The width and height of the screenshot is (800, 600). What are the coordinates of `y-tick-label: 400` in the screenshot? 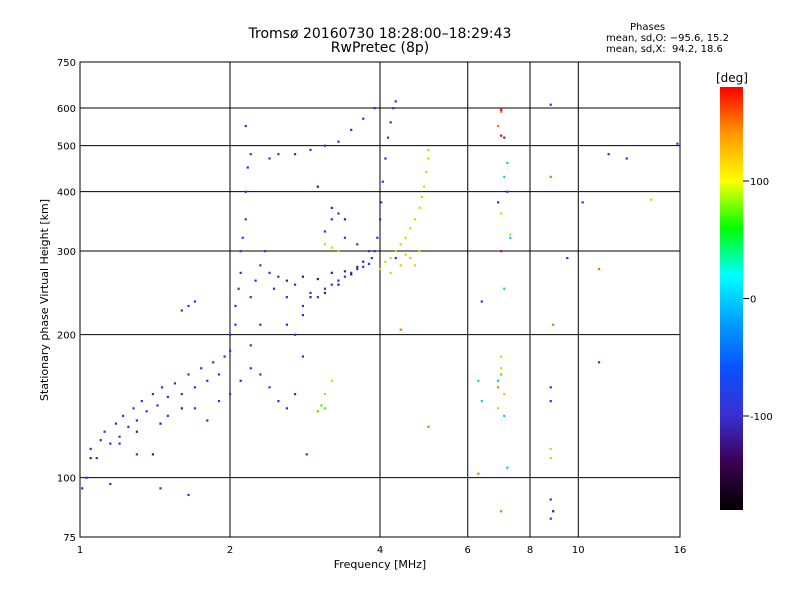 It's located at (66, 193).